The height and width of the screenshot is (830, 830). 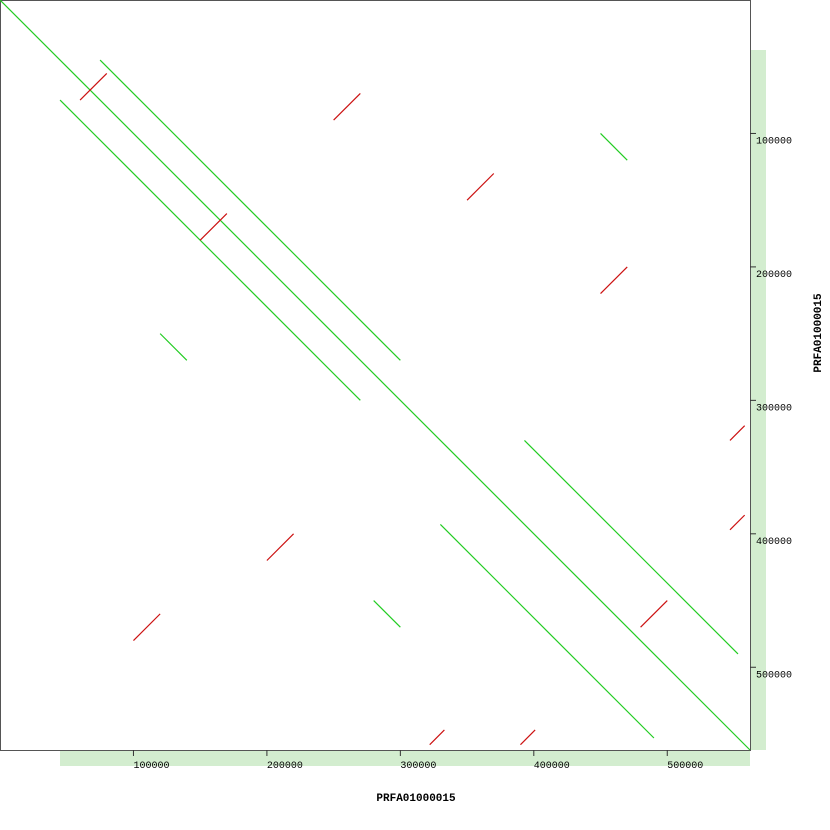 What do you see at coordinates (774, 408) in the screenshot?
I see `y-tick-label: 300000` at bounding box center [774, 408].